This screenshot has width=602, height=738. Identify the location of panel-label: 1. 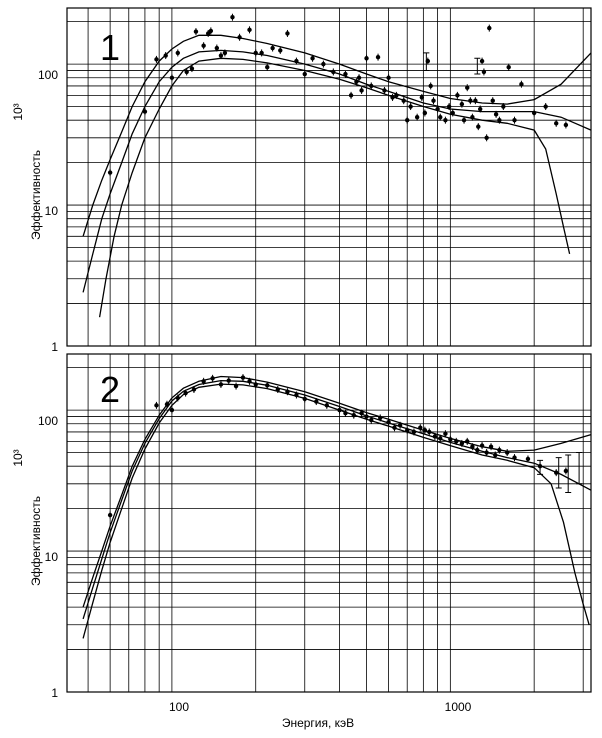
(110, 47).